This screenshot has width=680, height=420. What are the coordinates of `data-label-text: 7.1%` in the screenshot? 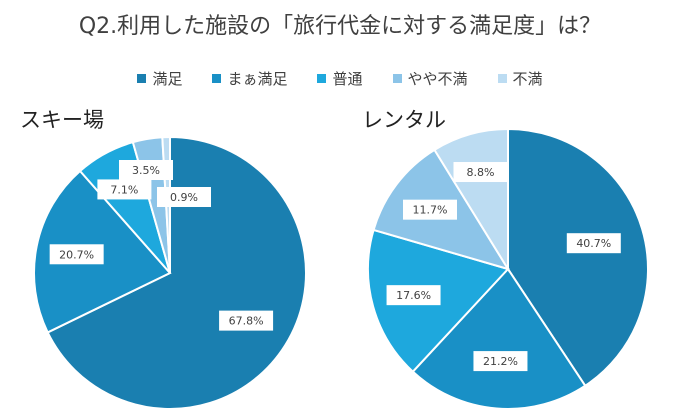 It's located at (124, 189).